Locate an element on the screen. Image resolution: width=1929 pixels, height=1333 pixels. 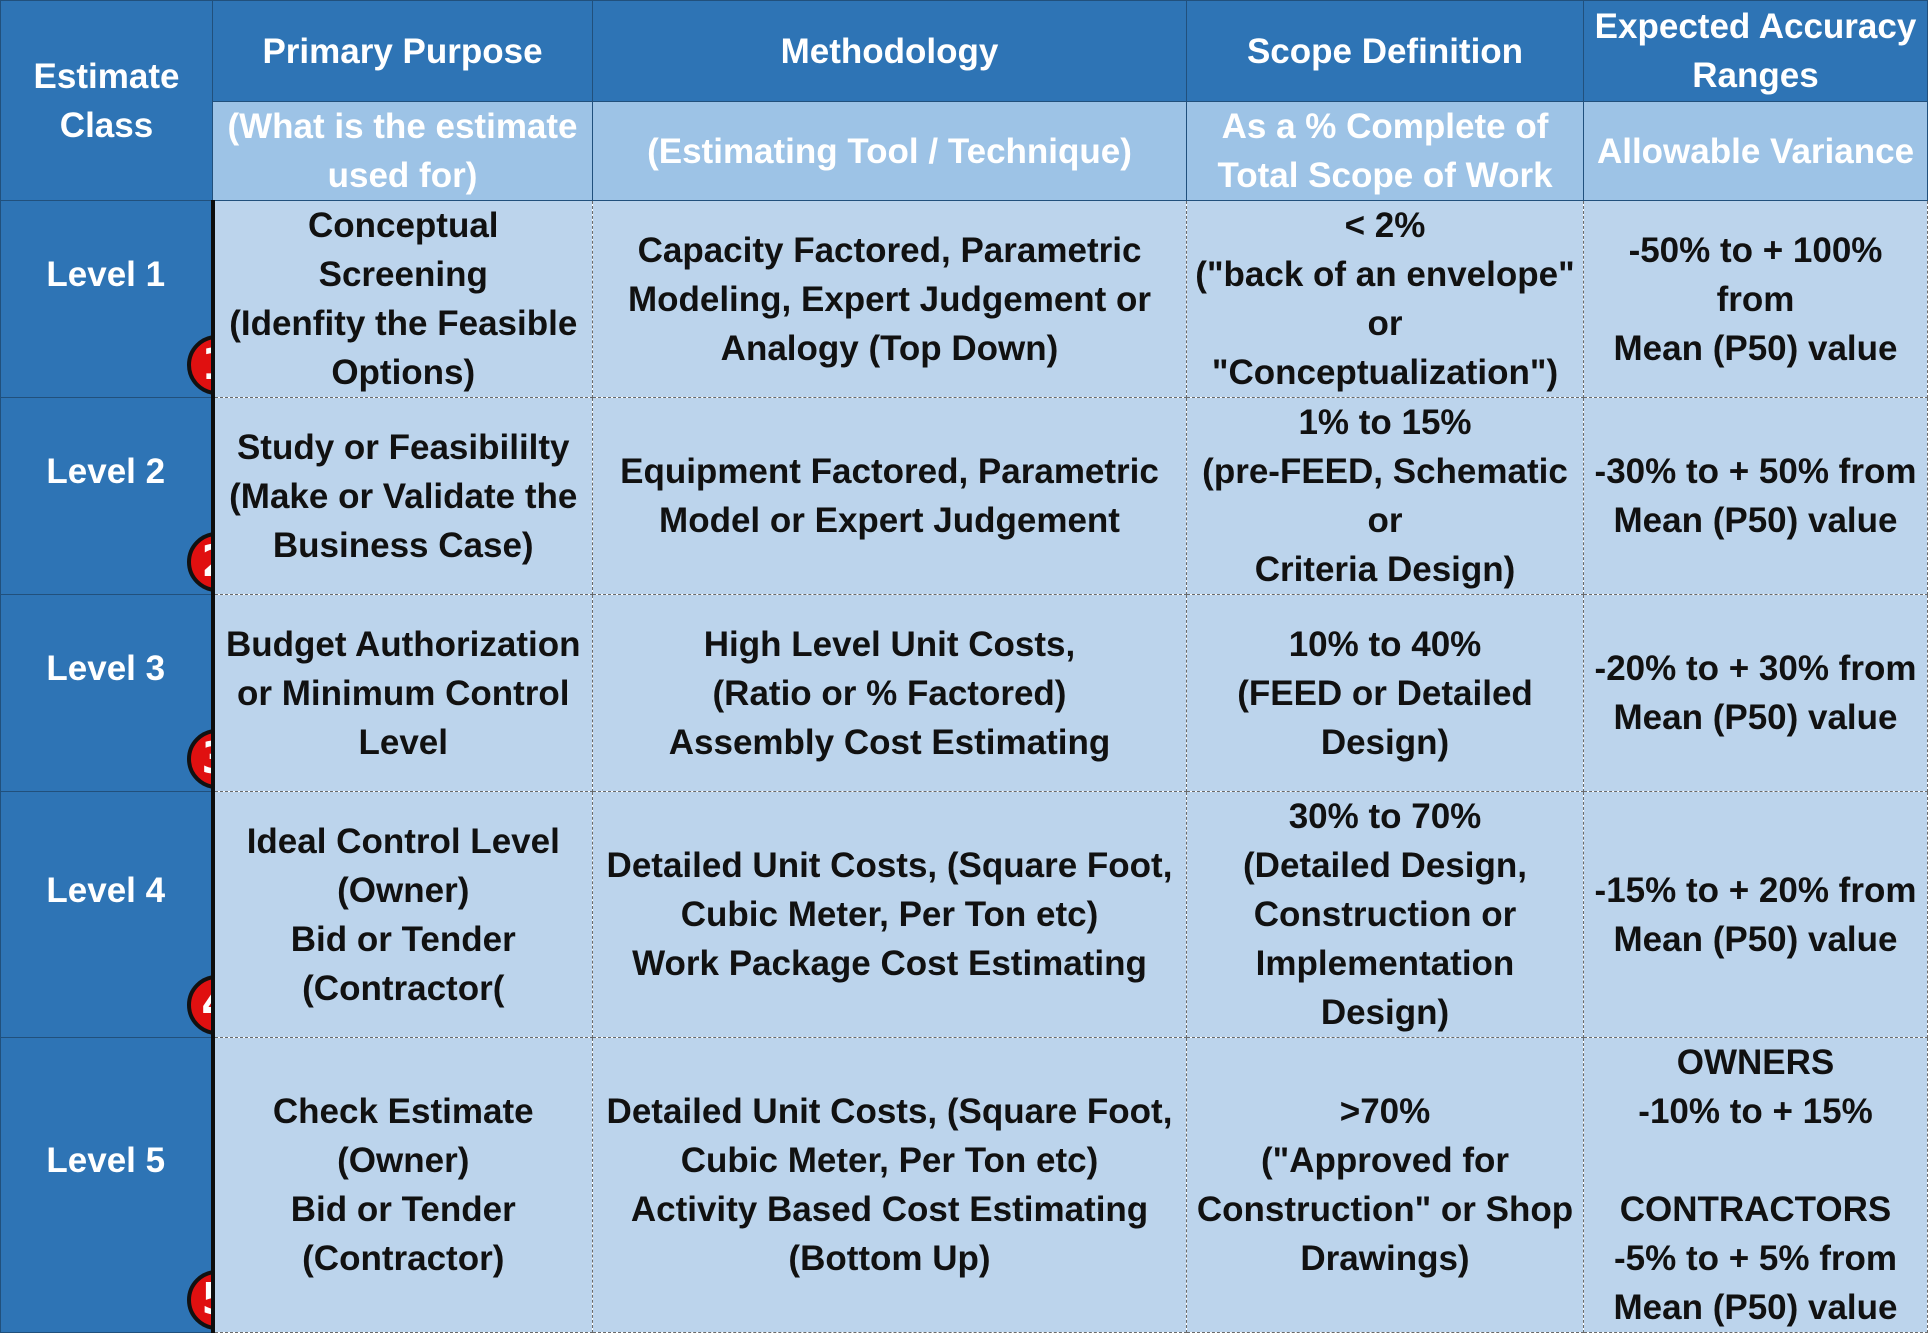
level-label: Level 4 is located at coordinates (106, 890).